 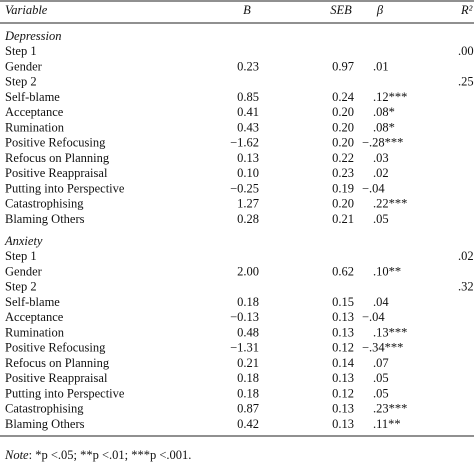 What do you see at coordinates (248, 127) in the screenshot?
I see `cell-b: 0.43` at bounding box center [248, 127].